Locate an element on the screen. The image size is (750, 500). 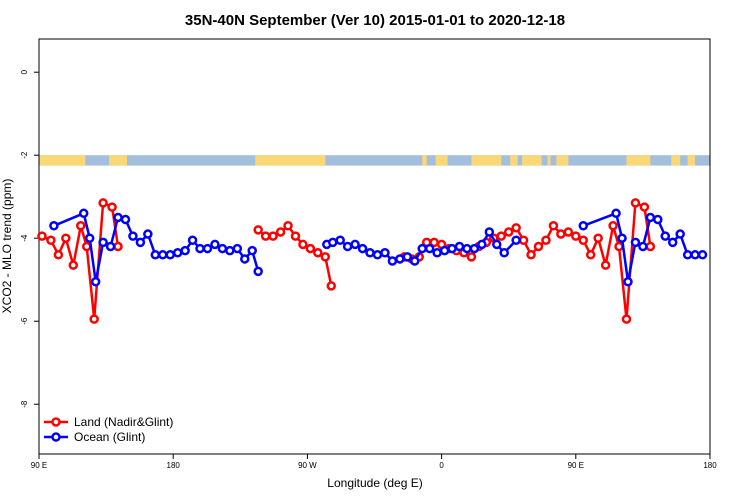
legend-marker-ocean is located at coordinates (56, 437).